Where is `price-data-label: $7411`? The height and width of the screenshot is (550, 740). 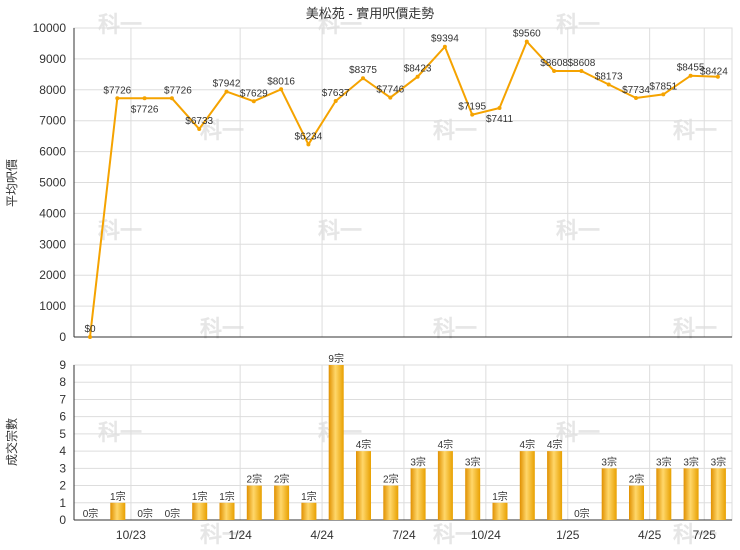 price-data-label: $7411 is located at coordinates (500, 119).